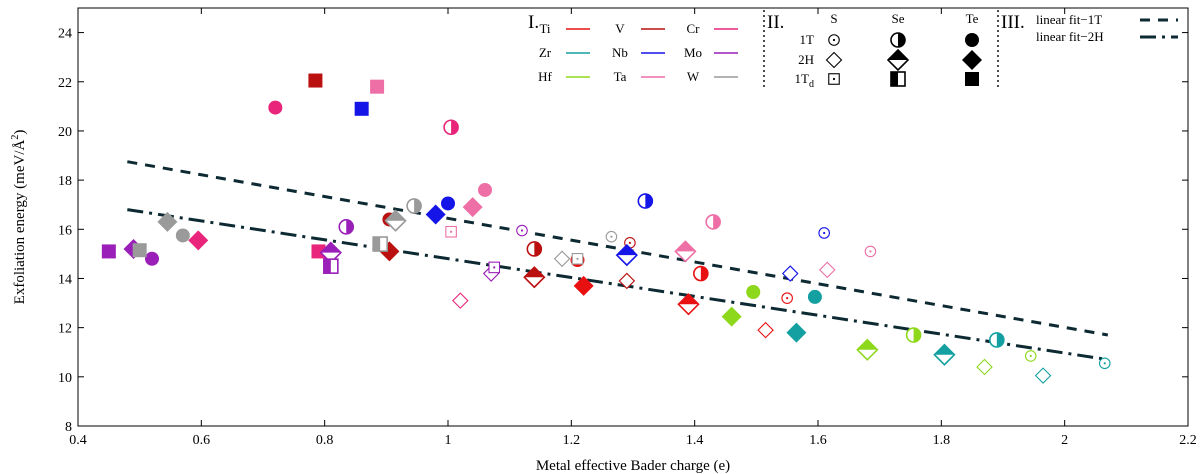 This screenshot has width=1204, height=474. What do you see at coordinates (545, 52) in the screenshot?
I see `legend-metal-zr: Zr` at bounding box center [545, 52].